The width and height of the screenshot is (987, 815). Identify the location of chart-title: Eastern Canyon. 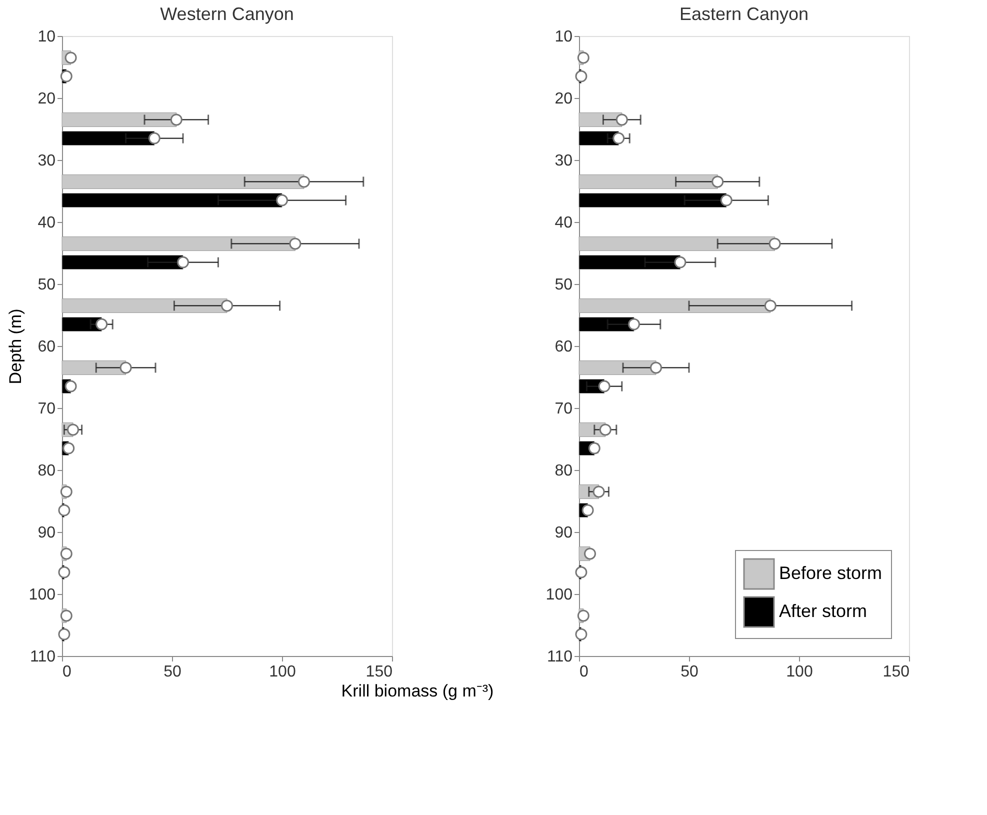
(744, 14).